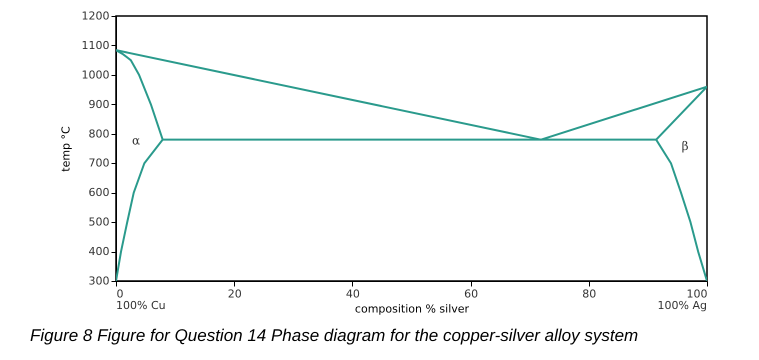 This screenshot has height=360, width=759. What do you see at coordinates (141, 305) in the screenshot?
I see `text: 100% Cu` at bounding box center [141, 305].